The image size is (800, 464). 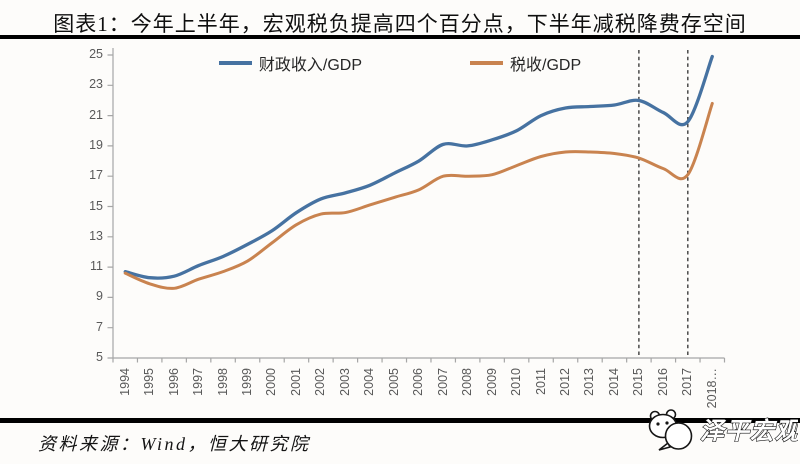 What do you see at coordinates (467, 382) in the screenshot?
I see `x-tick-label: 2008` at bounding box center [467, 382].